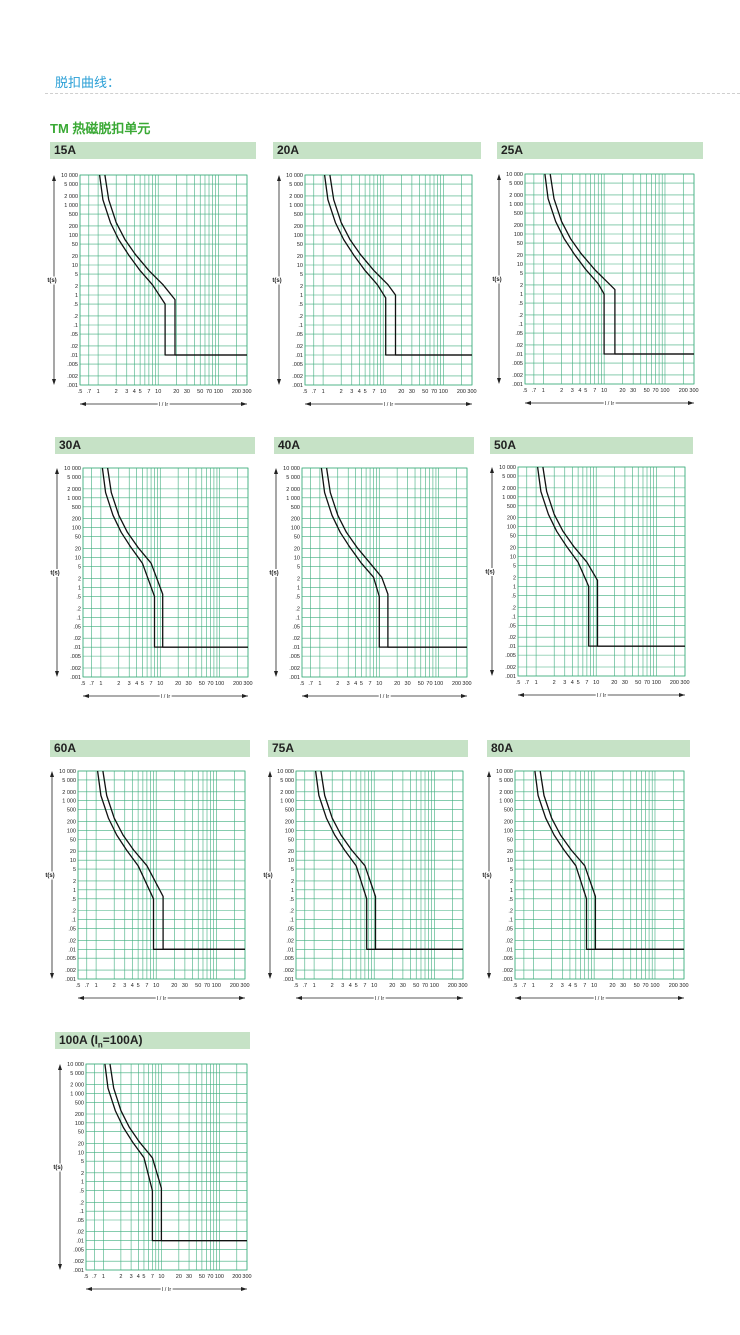  What do you see at coordinates (65, 150) in the screenshot?
I see `rating-label: 15A` at bounding box center [65, 150].